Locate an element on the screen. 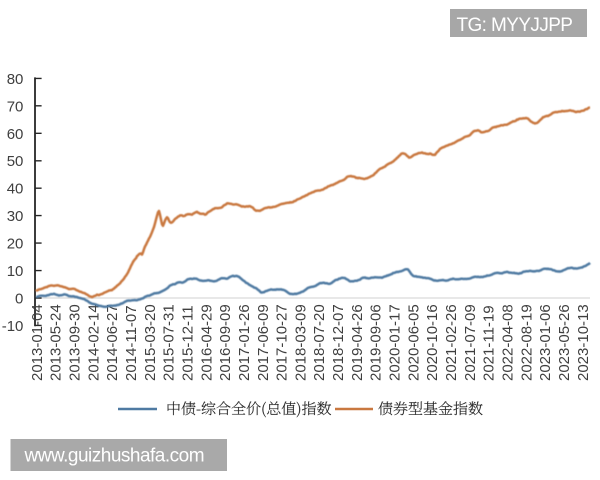 Image resolution: width=600 pixels, height=480 pixels. svg-text: 2014-11-07 is located at coordinates (131, 343).